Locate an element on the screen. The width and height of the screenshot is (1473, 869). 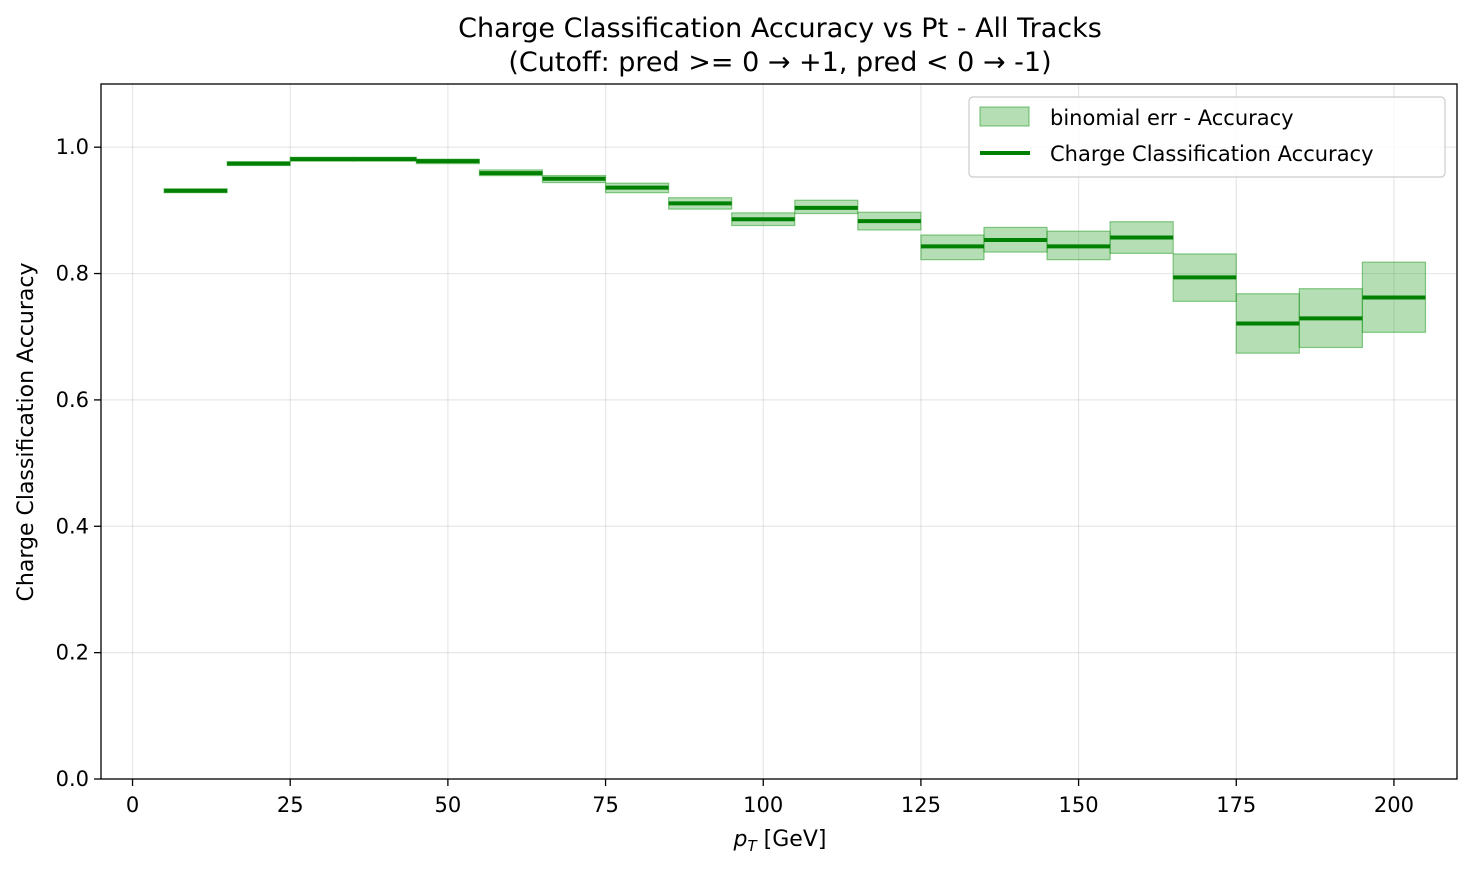
legend-swatch-band is located at coordinates (1004, 116).